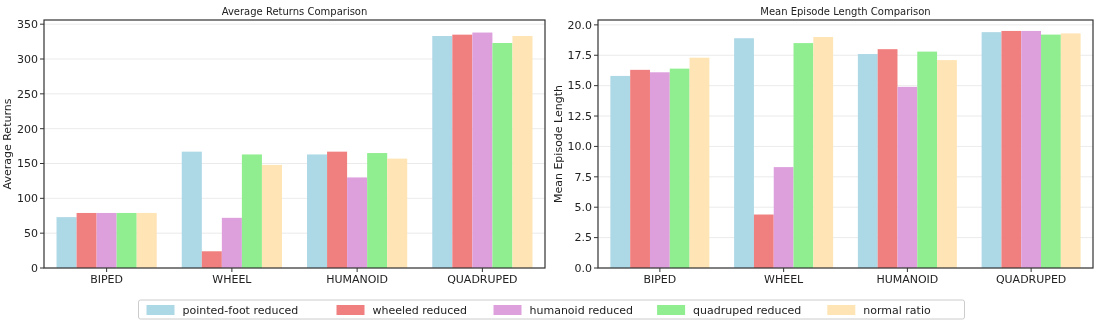  Describe the element at coordinates (583, 268) in the screenshot. I see `y-tick-label: 0.0` at that location.